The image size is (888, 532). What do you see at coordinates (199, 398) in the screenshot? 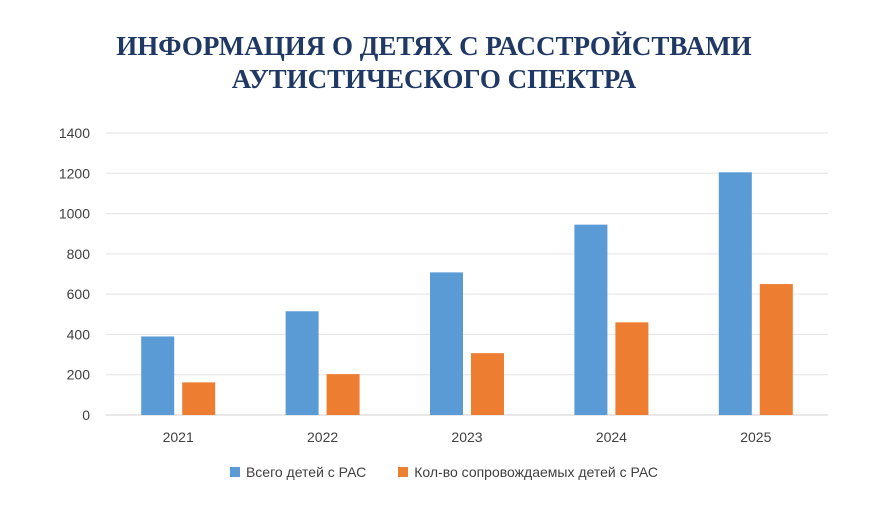
I see `bar-accompanied-2021` at bounding box center [199, 398].